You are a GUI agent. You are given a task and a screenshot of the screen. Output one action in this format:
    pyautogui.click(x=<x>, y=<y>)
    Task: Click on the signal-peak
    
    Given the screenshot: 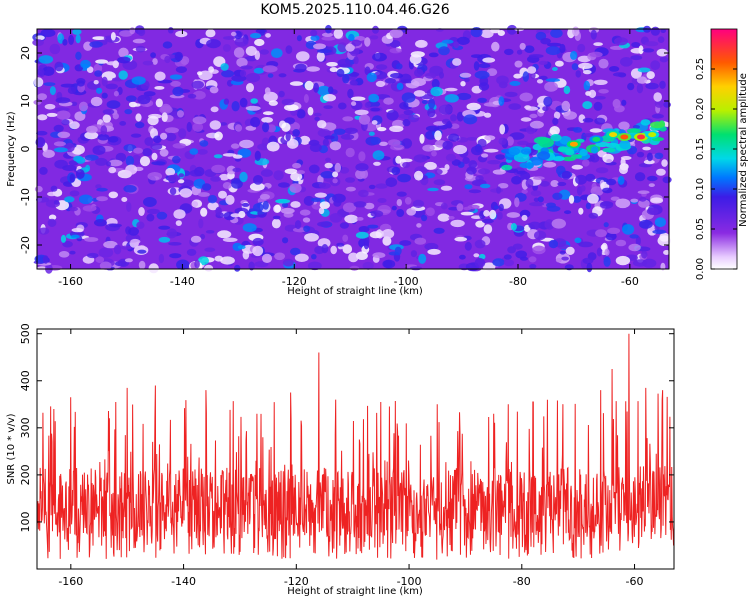 What is the action you would take?
    pyautogui.click(x=573, y=144)
    